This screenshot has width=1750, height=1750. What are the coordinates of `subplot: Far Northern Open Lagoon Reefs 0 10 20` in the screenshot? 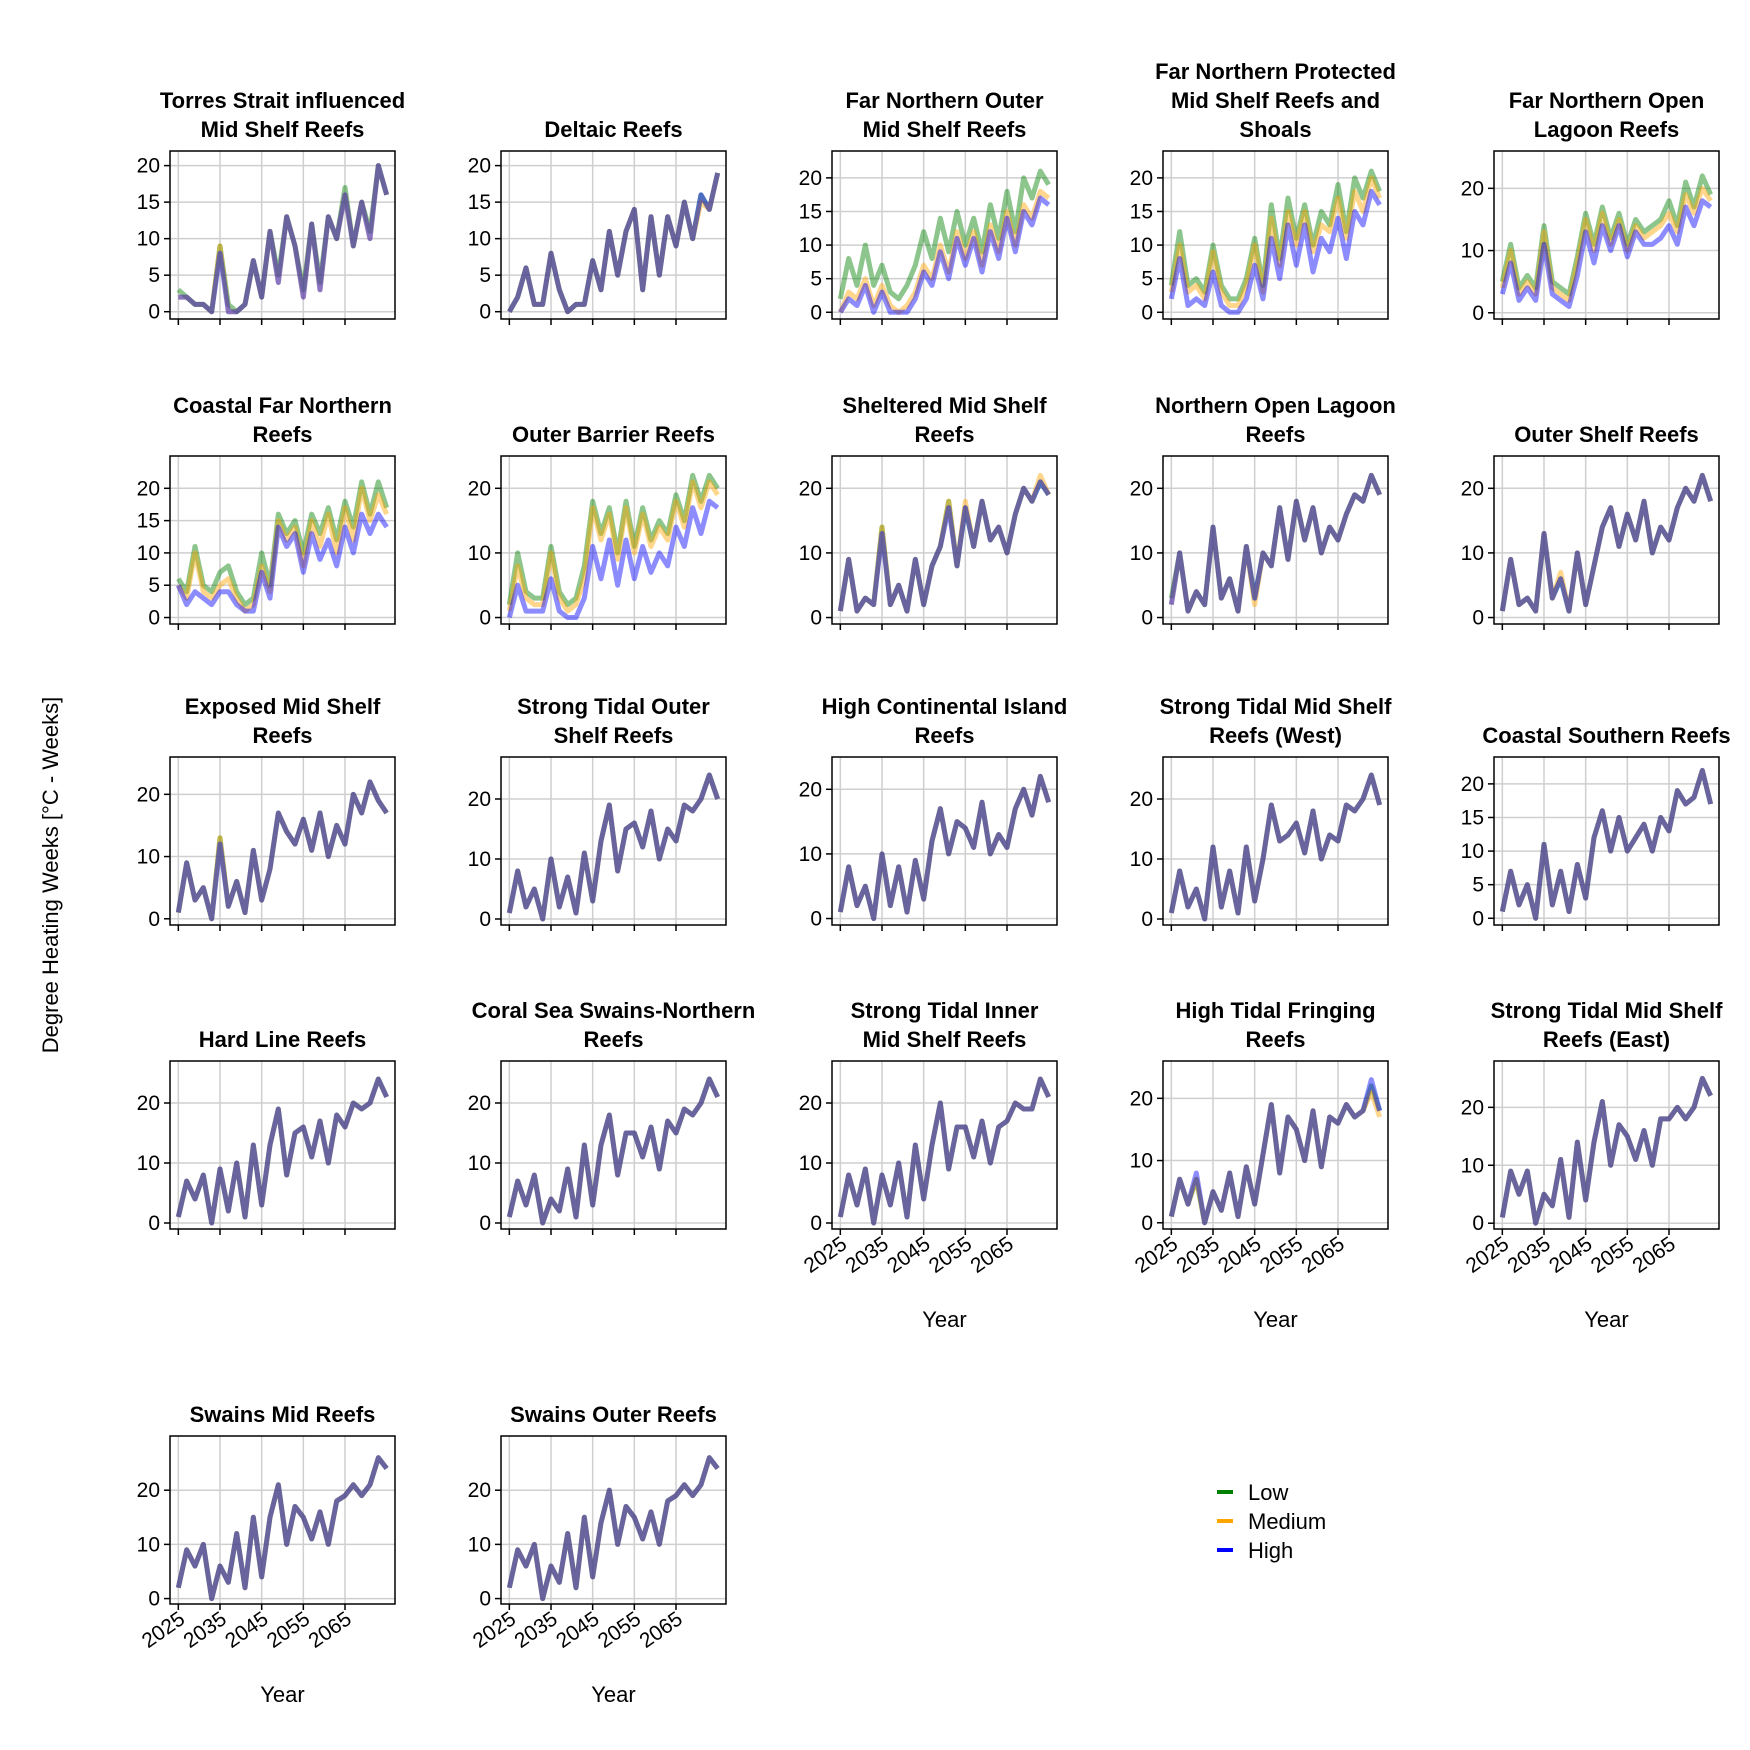 It's located at (1590, 206).